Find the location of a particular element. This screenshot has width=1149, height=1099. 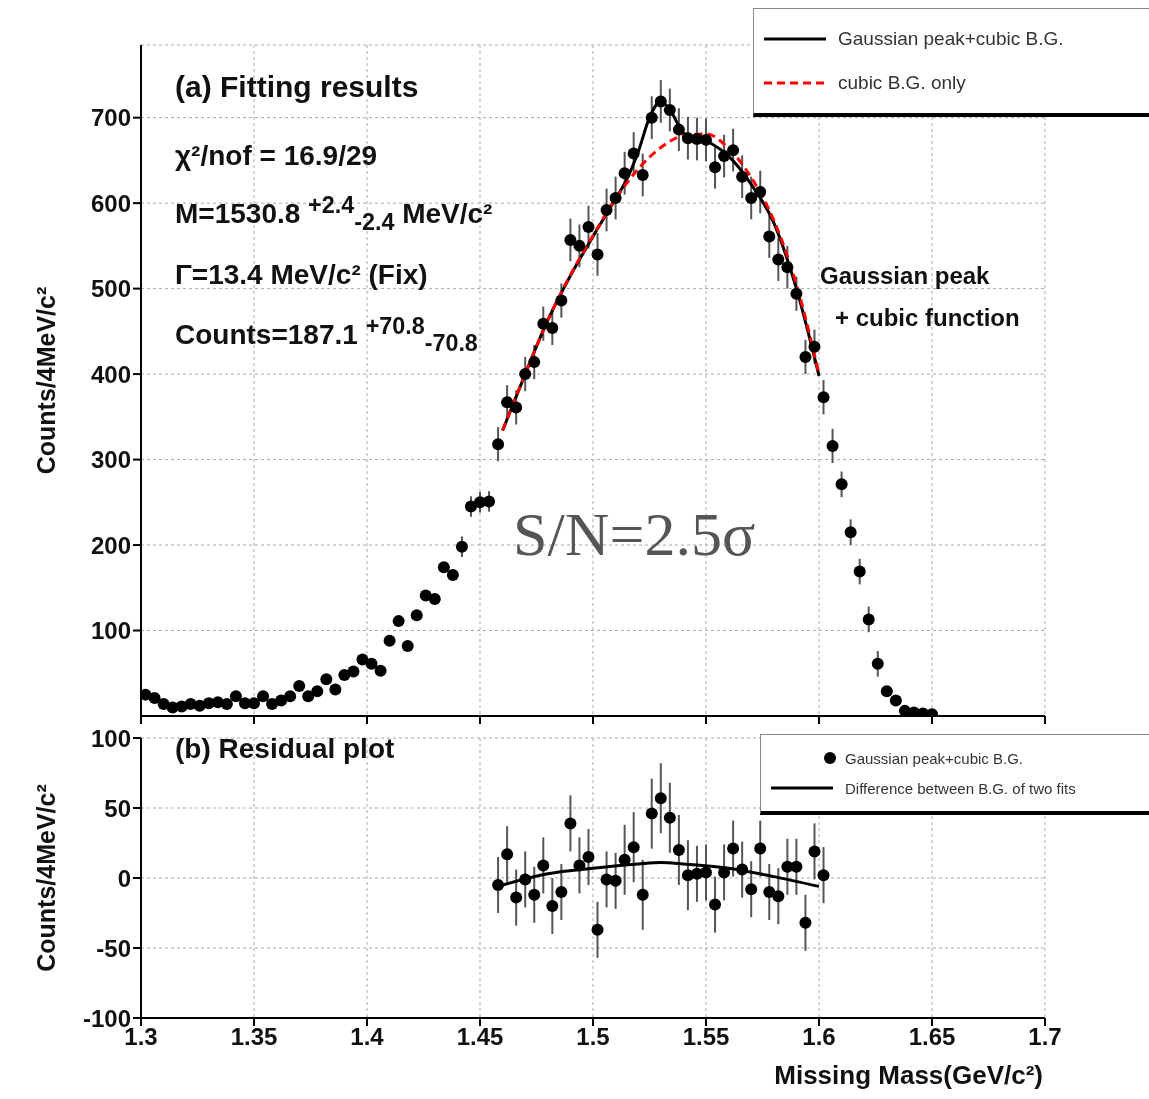

y-tick-label: 600 is located at coordinates (110, 203).